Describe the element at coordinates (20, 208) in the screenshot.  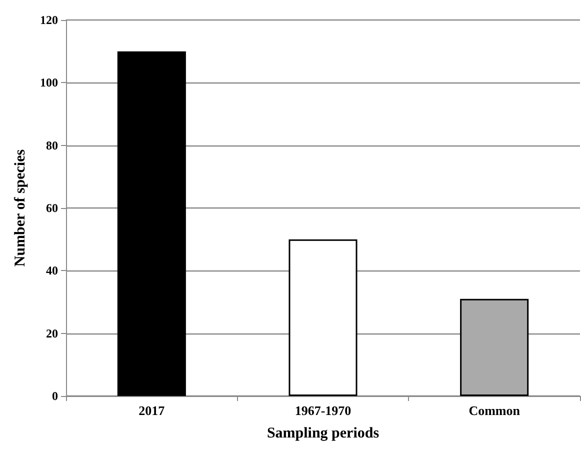
I see `y-axis-title: Number of species` at that location.